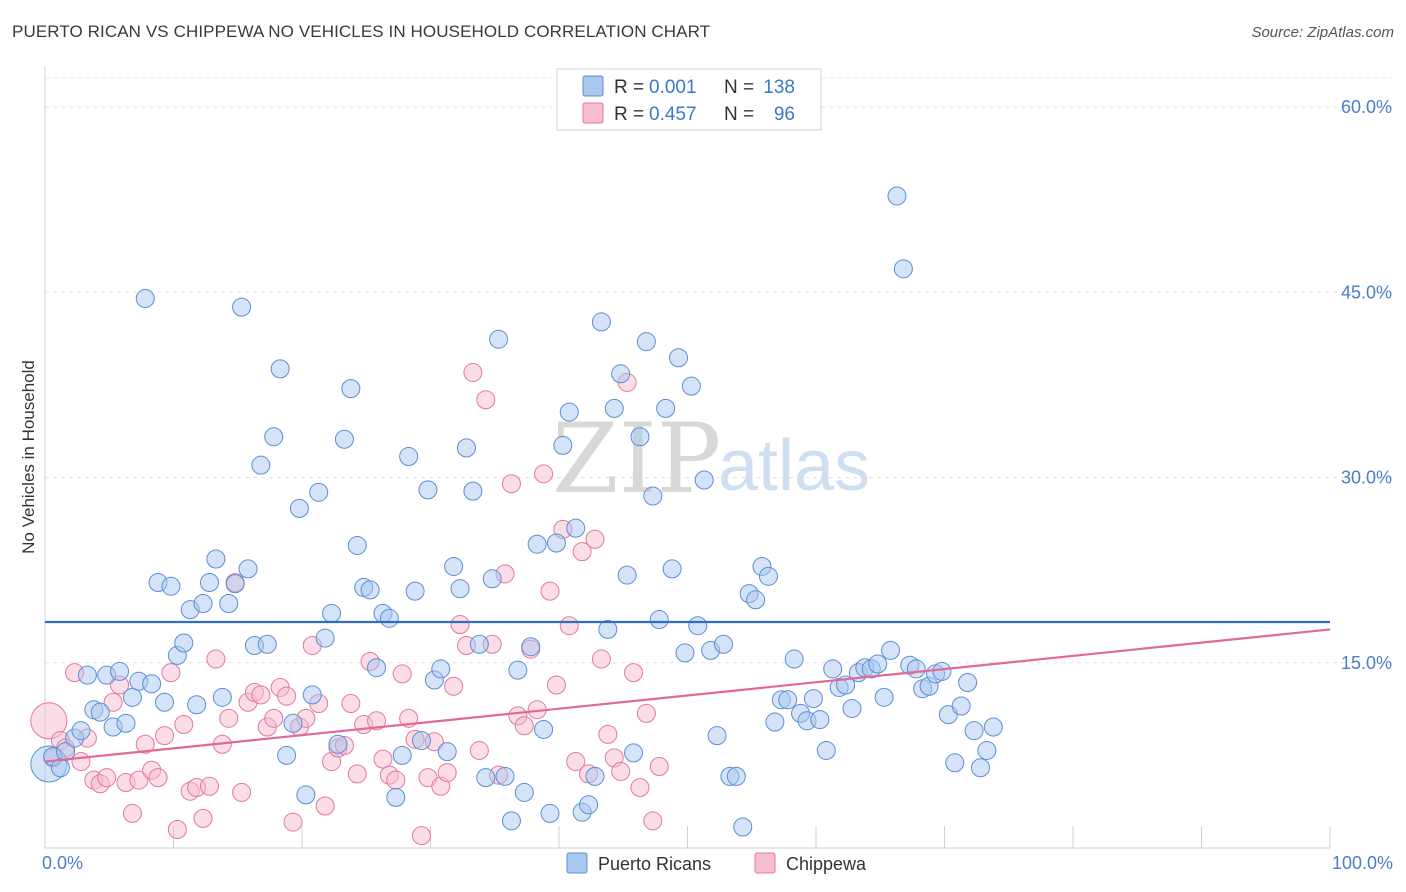 The height and width of the screenshot is (892, 1406). What do you see at coordinates (636, 459) in the screenshot?
I see `watermark-zip: ZIP` at bounding box center [636, 459].